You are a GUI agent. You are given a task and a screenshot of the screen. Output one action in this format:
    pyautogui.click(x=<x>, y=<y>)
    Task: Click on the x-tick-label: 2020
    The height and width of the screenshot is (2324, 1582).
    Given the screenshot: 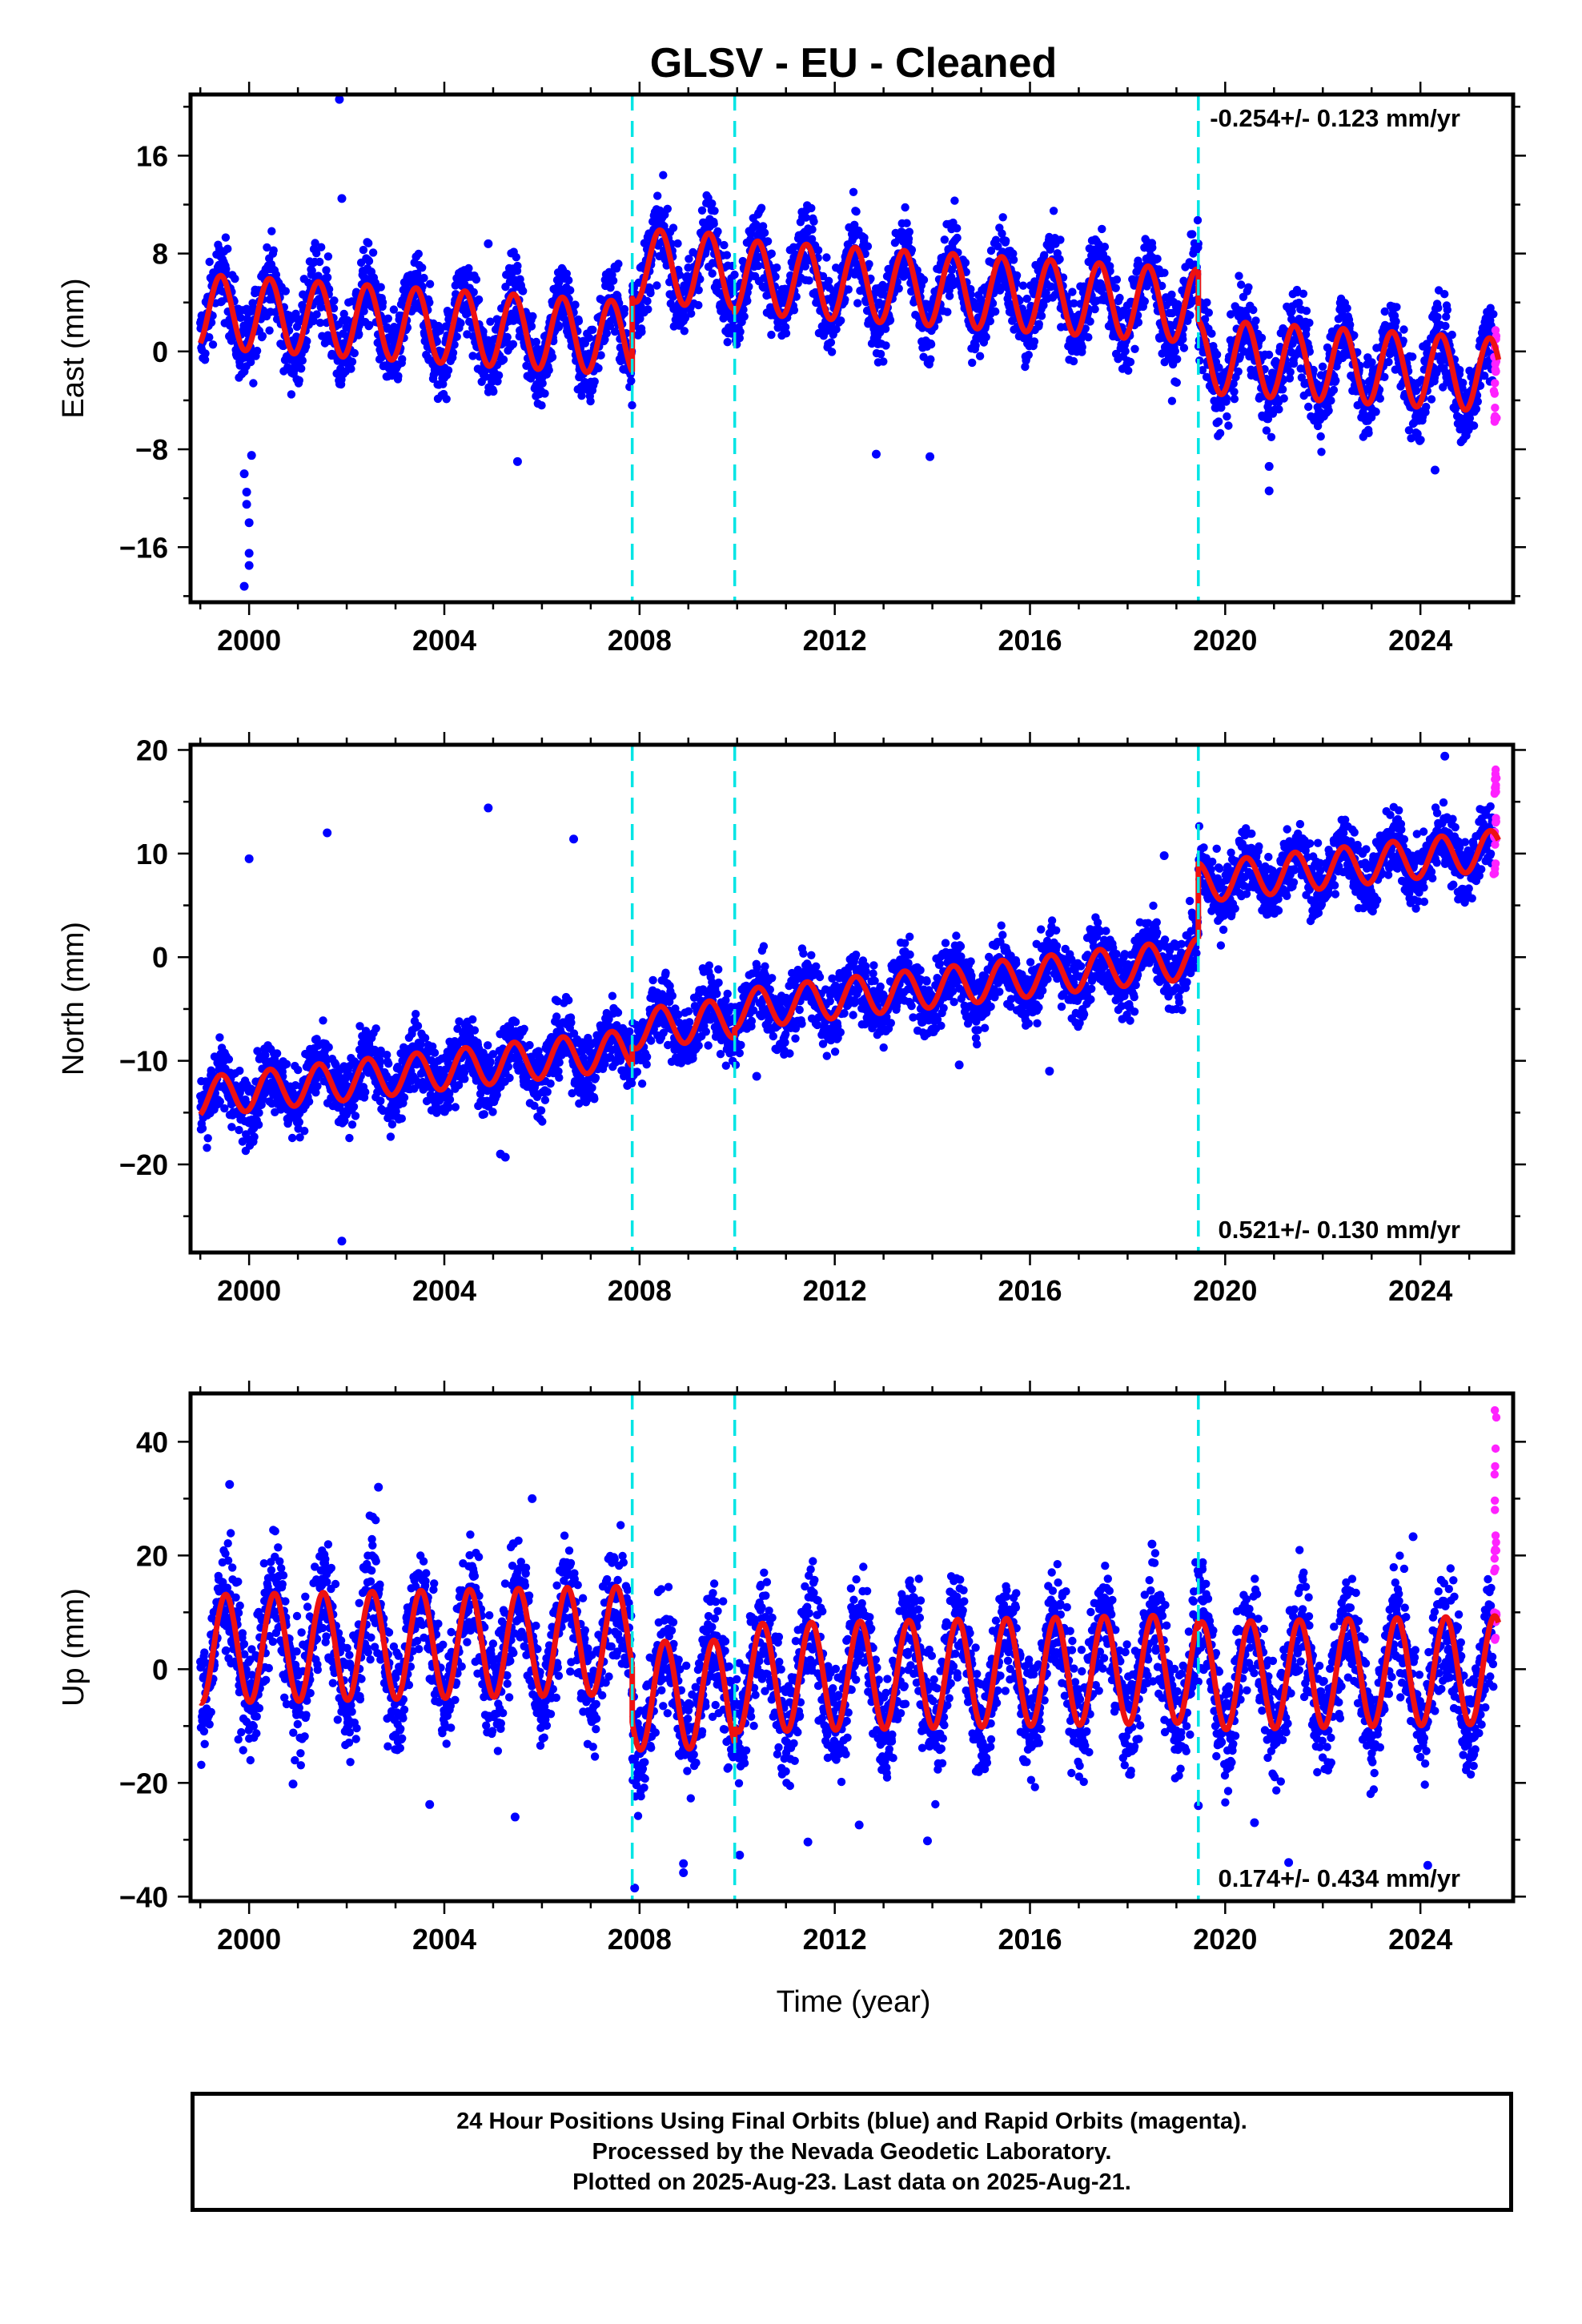 What is the action you would take?
    pyautogui.click(x=1225, y=640)
    